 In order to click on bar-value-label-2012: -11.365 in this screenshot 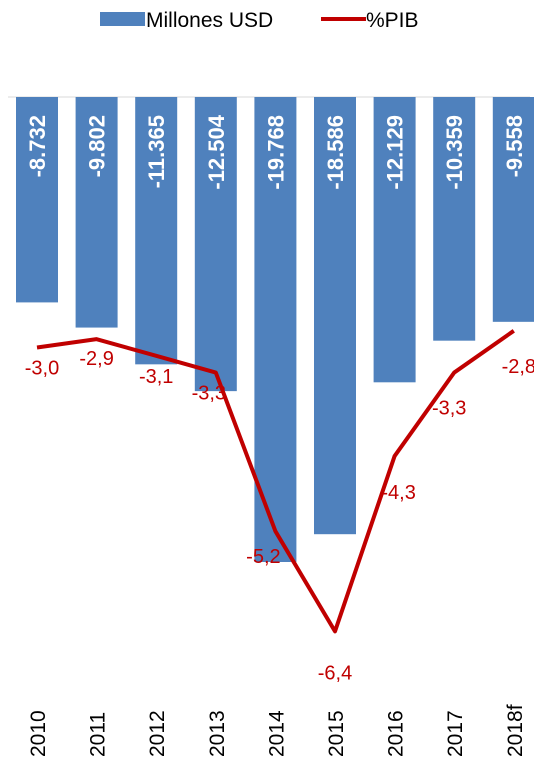, I will do `click(156, 151)`.